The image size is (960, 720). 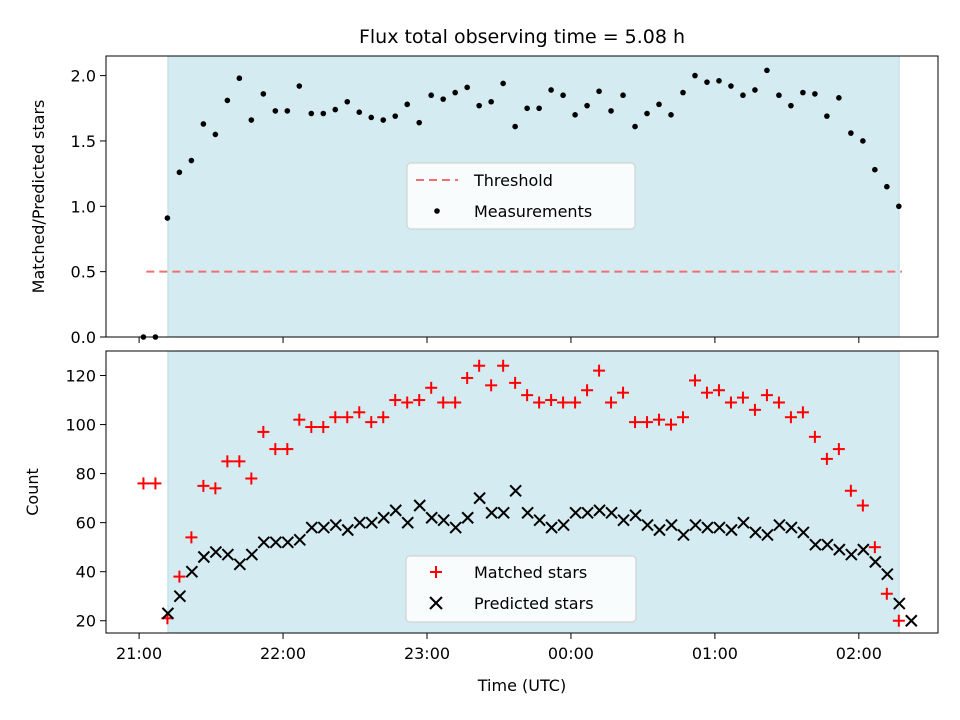 I want to click on top-y-axis: 0.0 0.5 1.0 1.5 2.0, so click(x=88, y=207).